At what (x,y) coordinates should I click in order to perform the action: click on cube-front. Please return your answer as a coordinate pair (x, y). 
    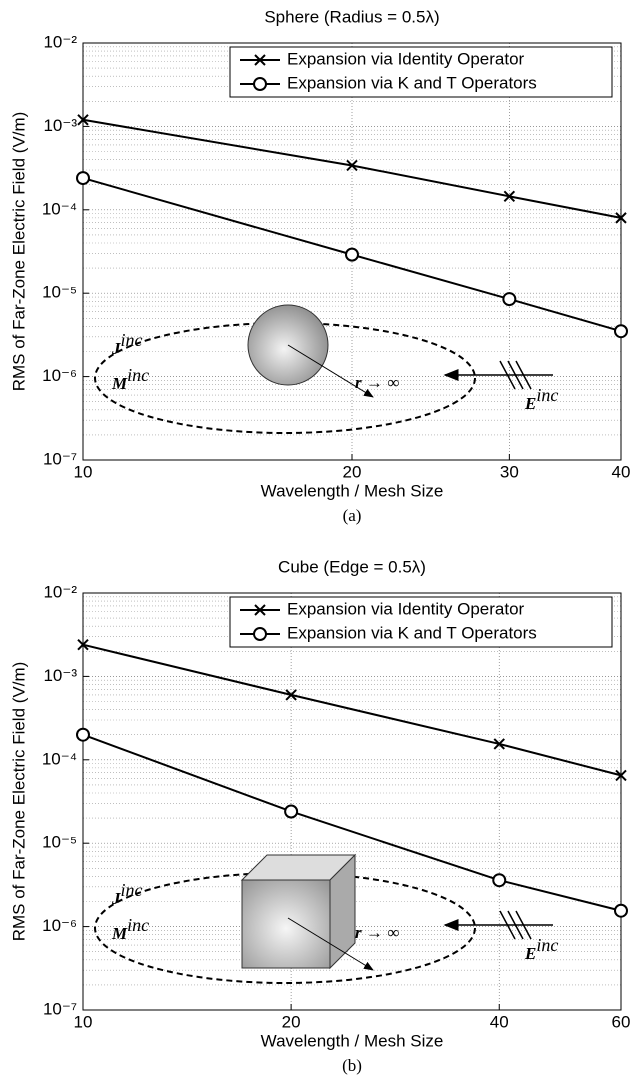
    Looking at the image, I should click on (286, 924).